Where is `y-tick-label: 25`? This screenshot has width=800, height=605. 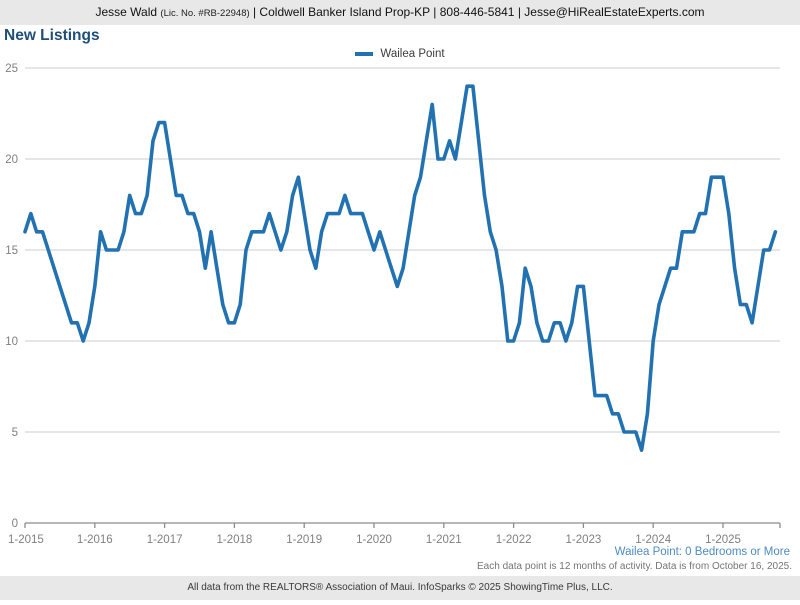 y-tick-label: 25 is located at coordinates (11, 69).